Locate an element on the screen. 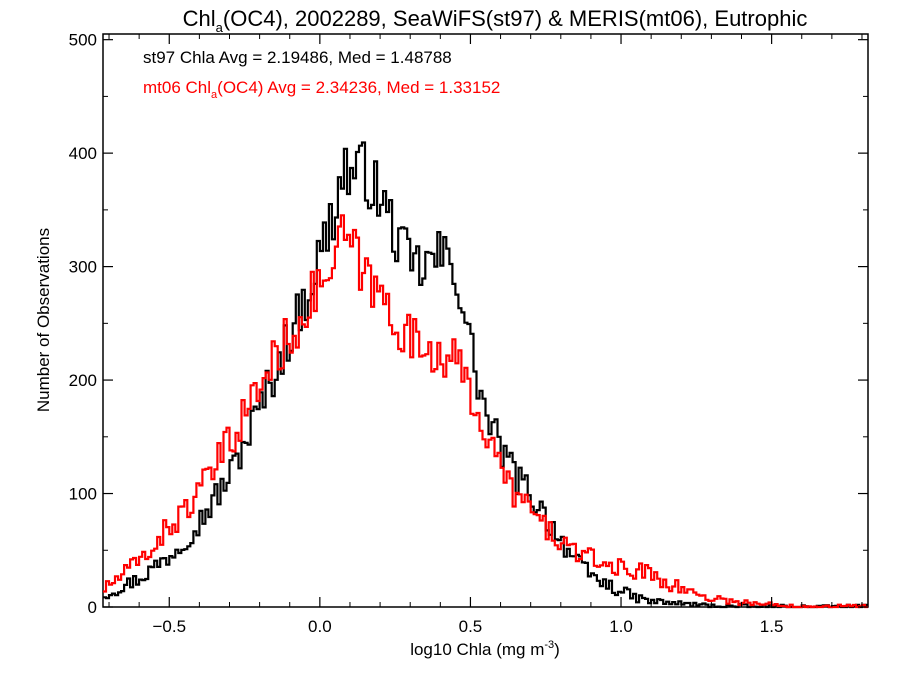  title-main: Chl is located at coordinates (199, 18).